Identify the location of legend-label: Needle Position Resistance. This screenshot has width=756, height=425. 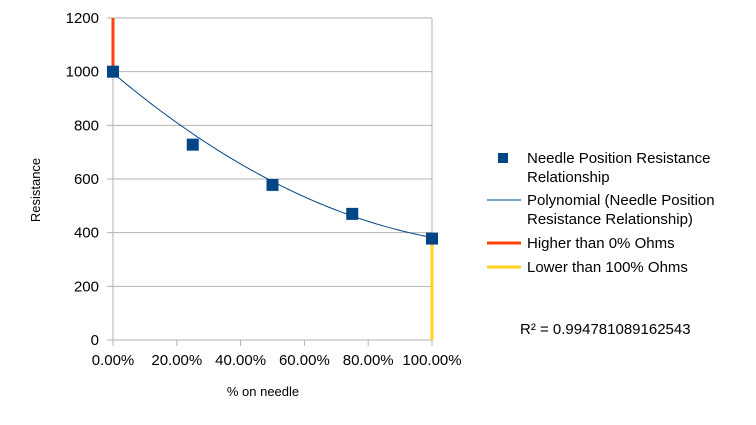
(618, 158).